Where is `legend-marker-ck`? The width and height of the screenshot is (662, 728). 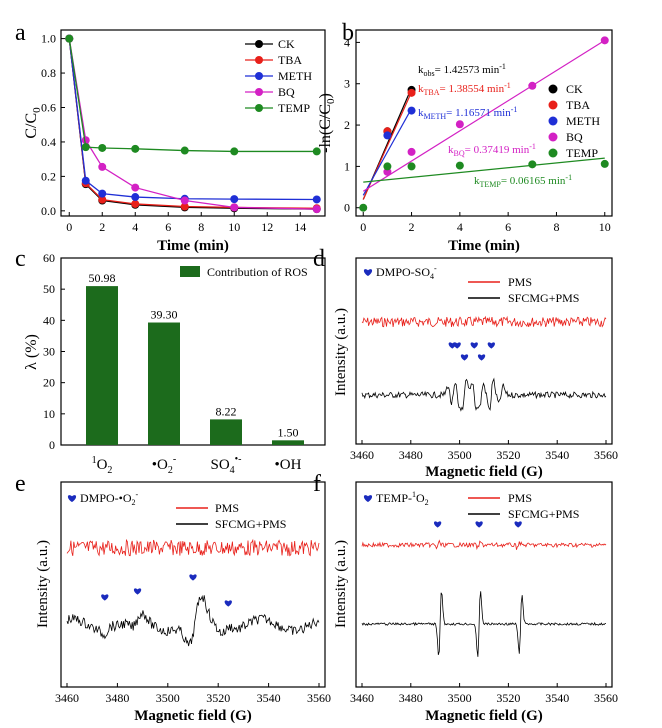
legend-marker-ck is located at coordinates (259, 44).